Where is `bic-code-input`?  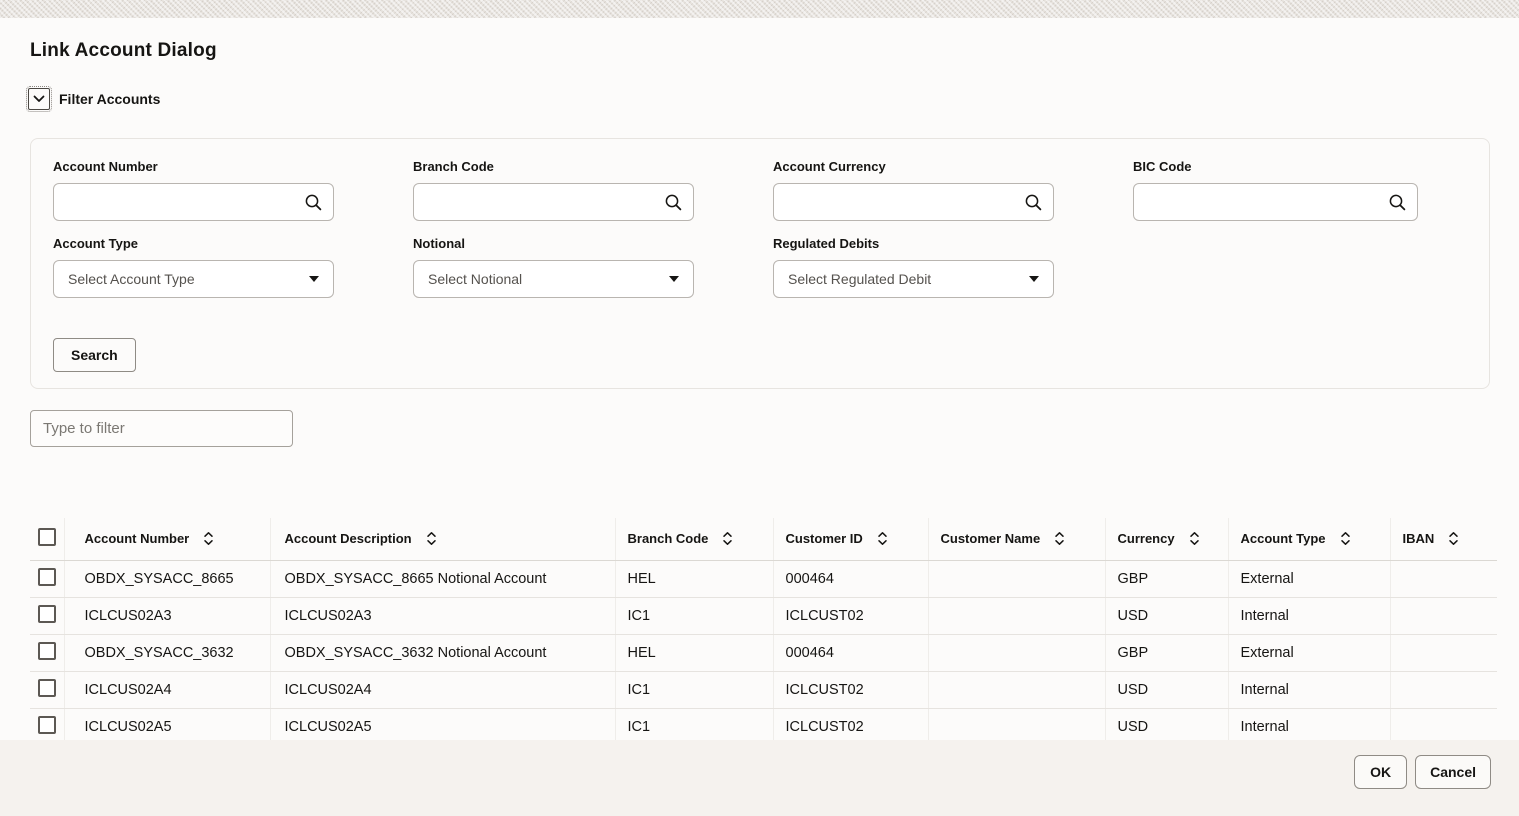 bic-code-input is located at coordinates (1266, 202).